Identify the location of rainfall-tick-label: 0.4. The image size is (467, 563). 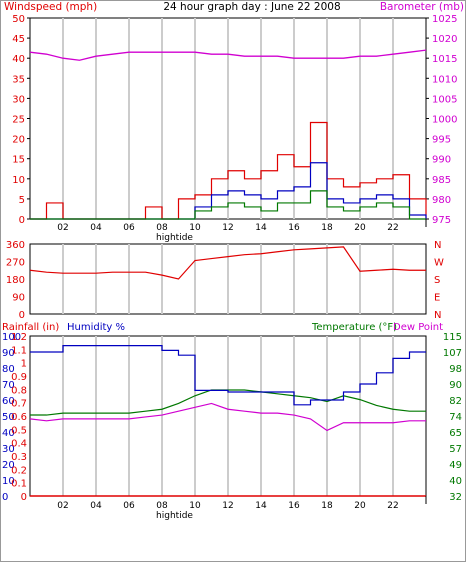
(19, 444).